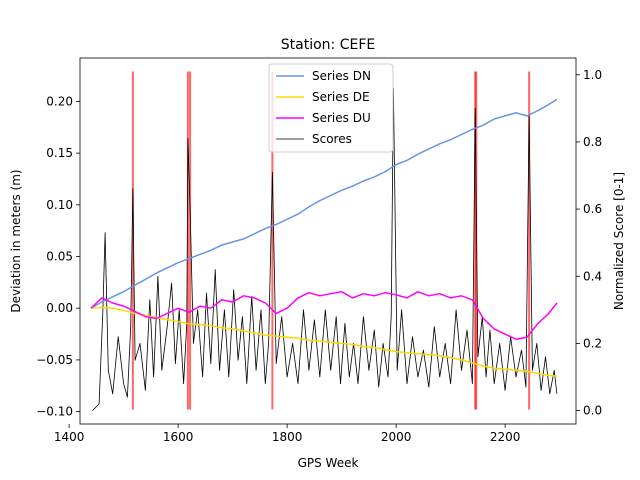 The width and height of the screenshot is (640, 480). Describe the element at coordinates (54, 360) in the screenshot. I see `y-tick-label: −0.05` at that location.